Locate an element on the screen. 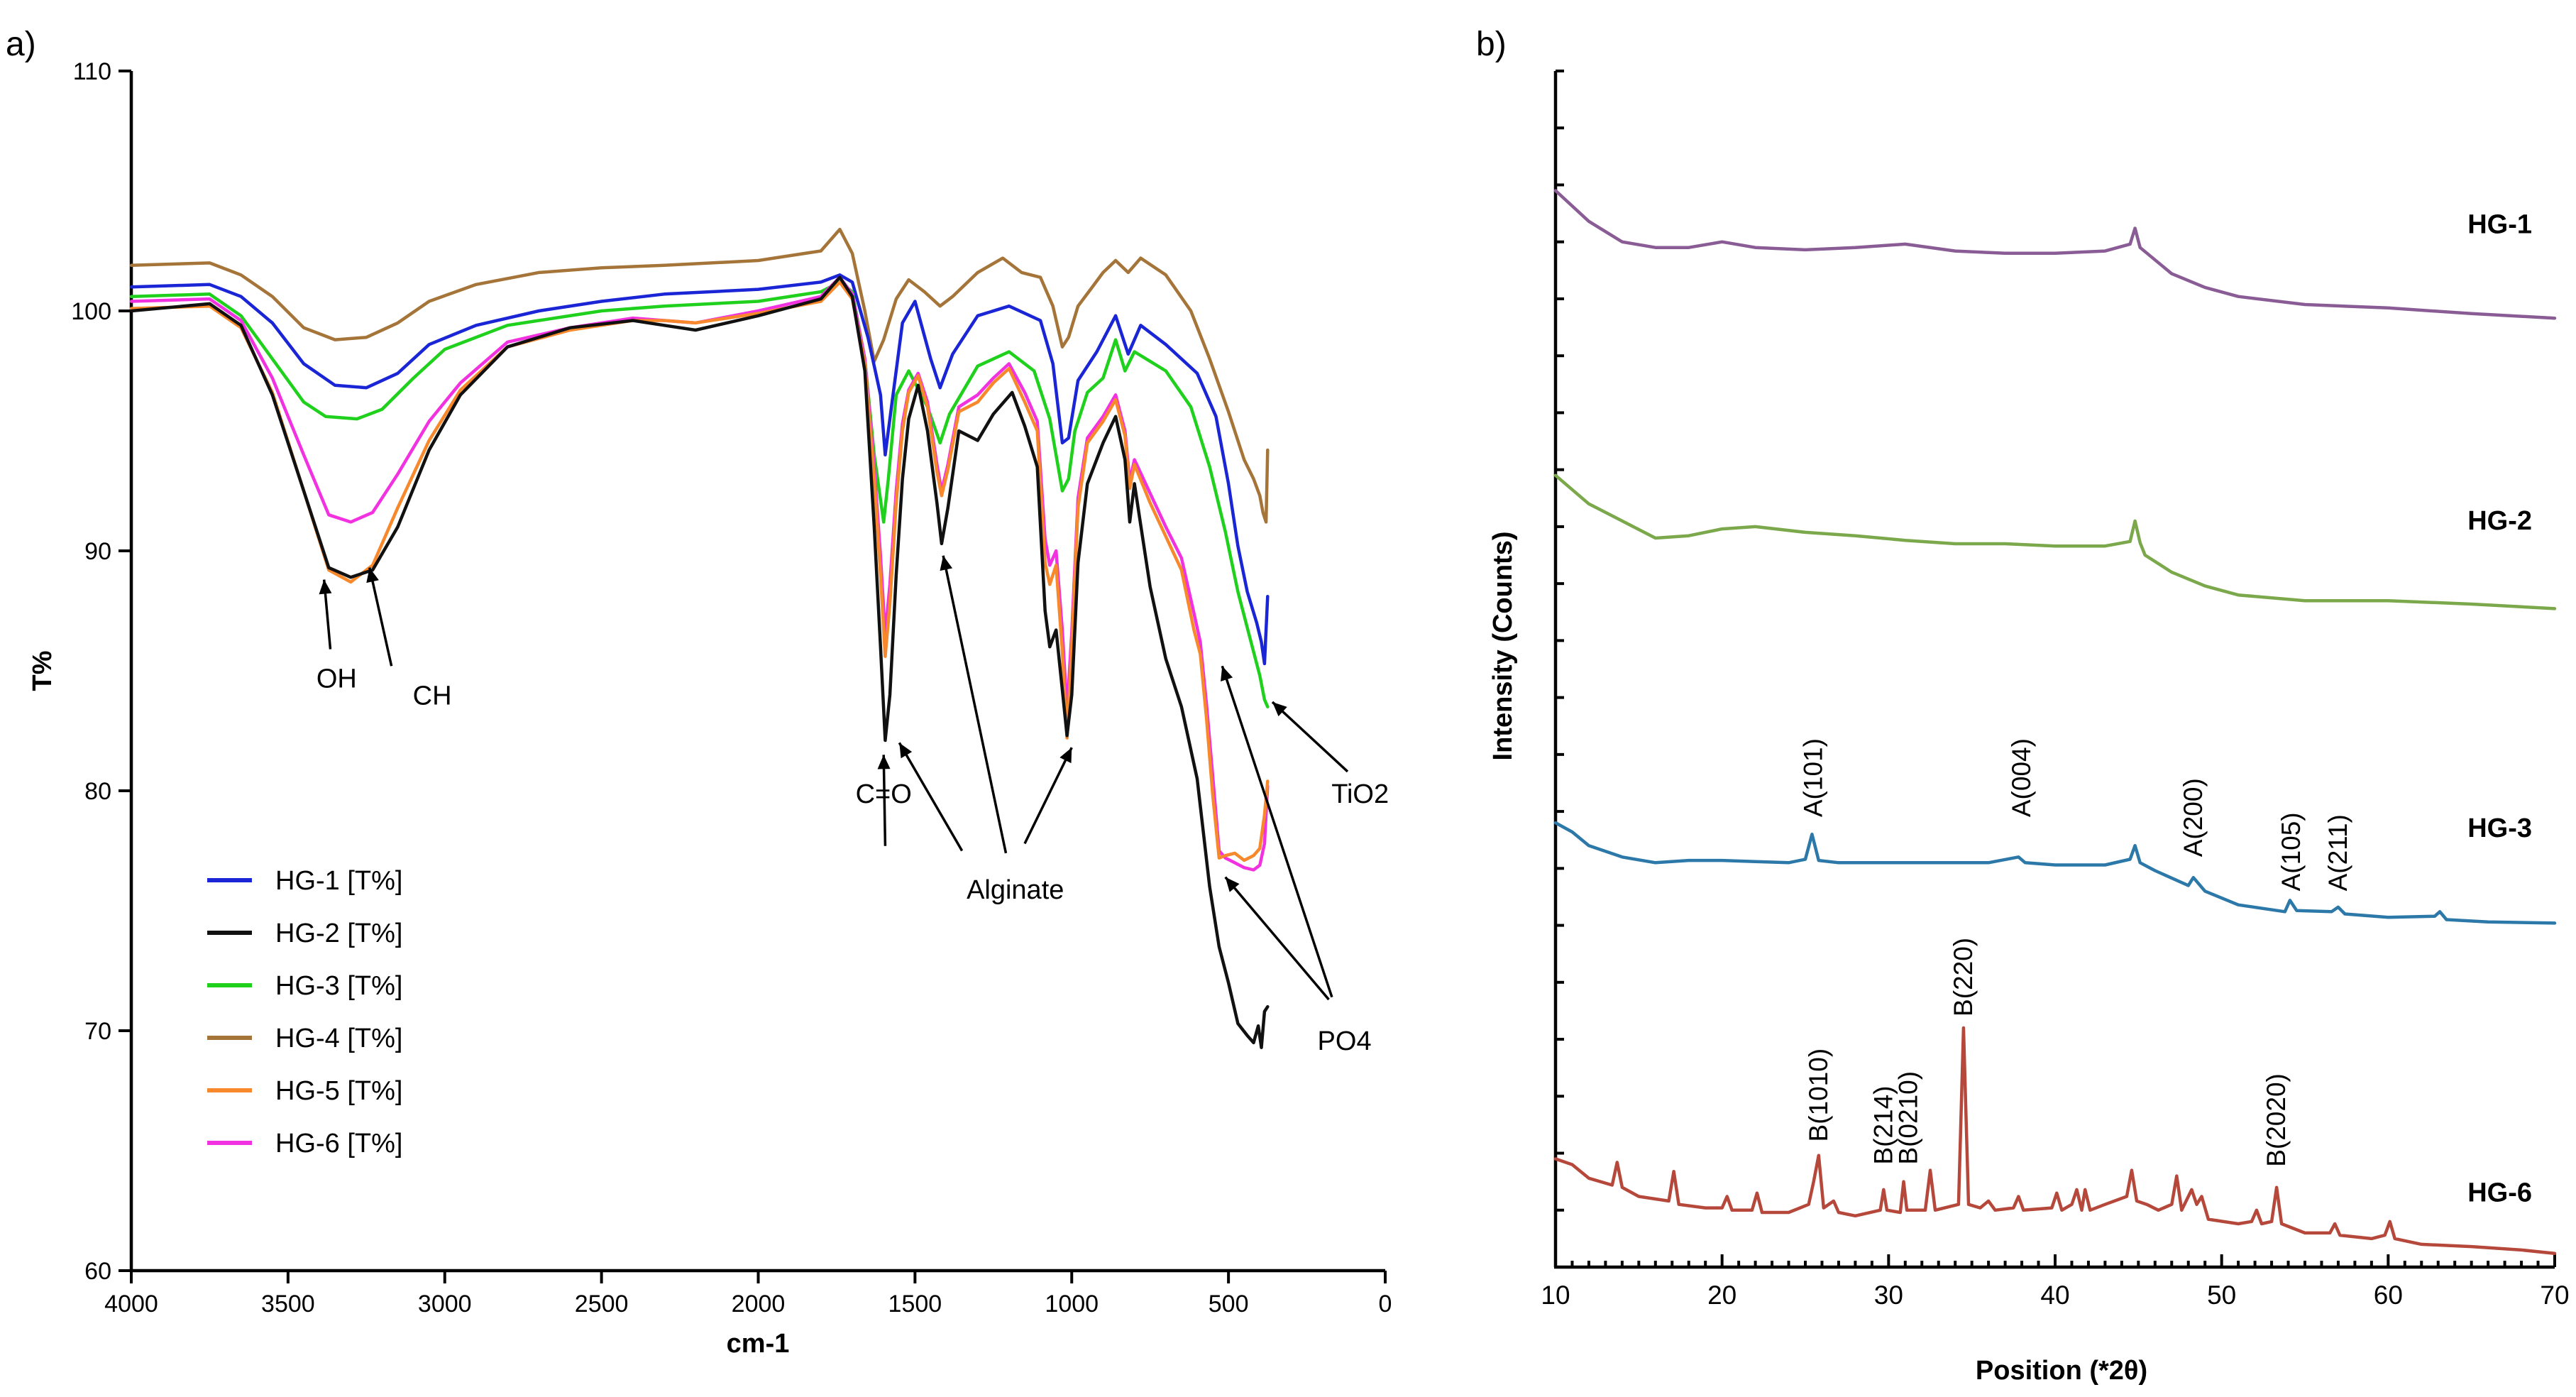 This screenshot has height=1397, width=2576. x-tick-label-a: 1000 is located at coordinates (1072, 1304).